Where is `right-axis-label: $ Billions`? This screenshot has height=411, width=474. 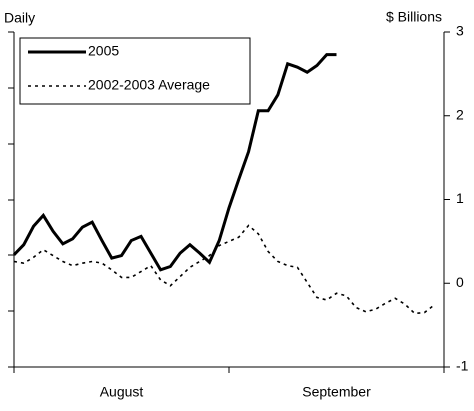
right-axis-label: $ Billions is located at coordinates (414, 17).